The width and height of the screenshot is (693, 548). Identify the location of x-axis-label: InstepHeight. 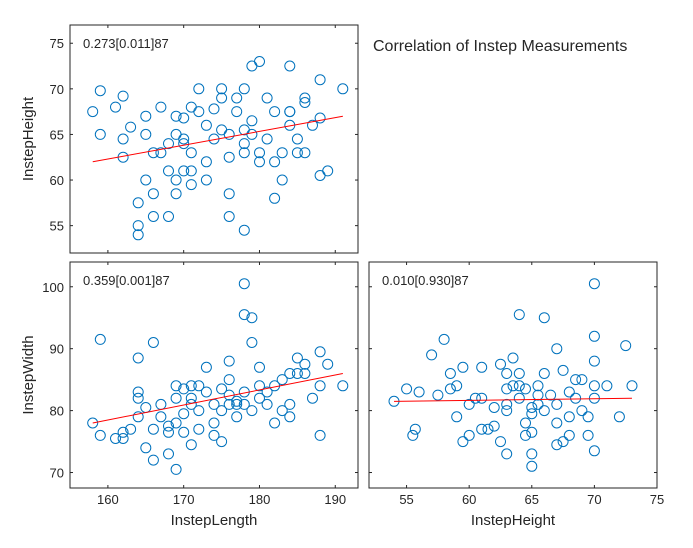
(513, 520).